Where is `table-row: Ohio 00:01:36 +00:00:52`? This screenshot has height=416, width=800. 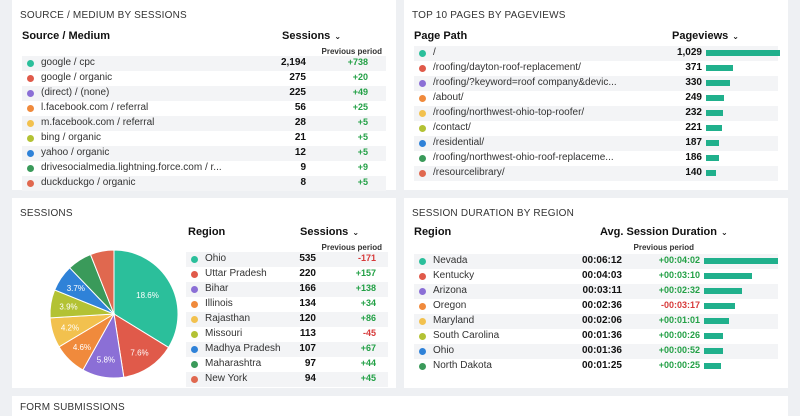 table-row: Ohio 00:01:36 +00:00:52 is located at coordinates (596, 351).